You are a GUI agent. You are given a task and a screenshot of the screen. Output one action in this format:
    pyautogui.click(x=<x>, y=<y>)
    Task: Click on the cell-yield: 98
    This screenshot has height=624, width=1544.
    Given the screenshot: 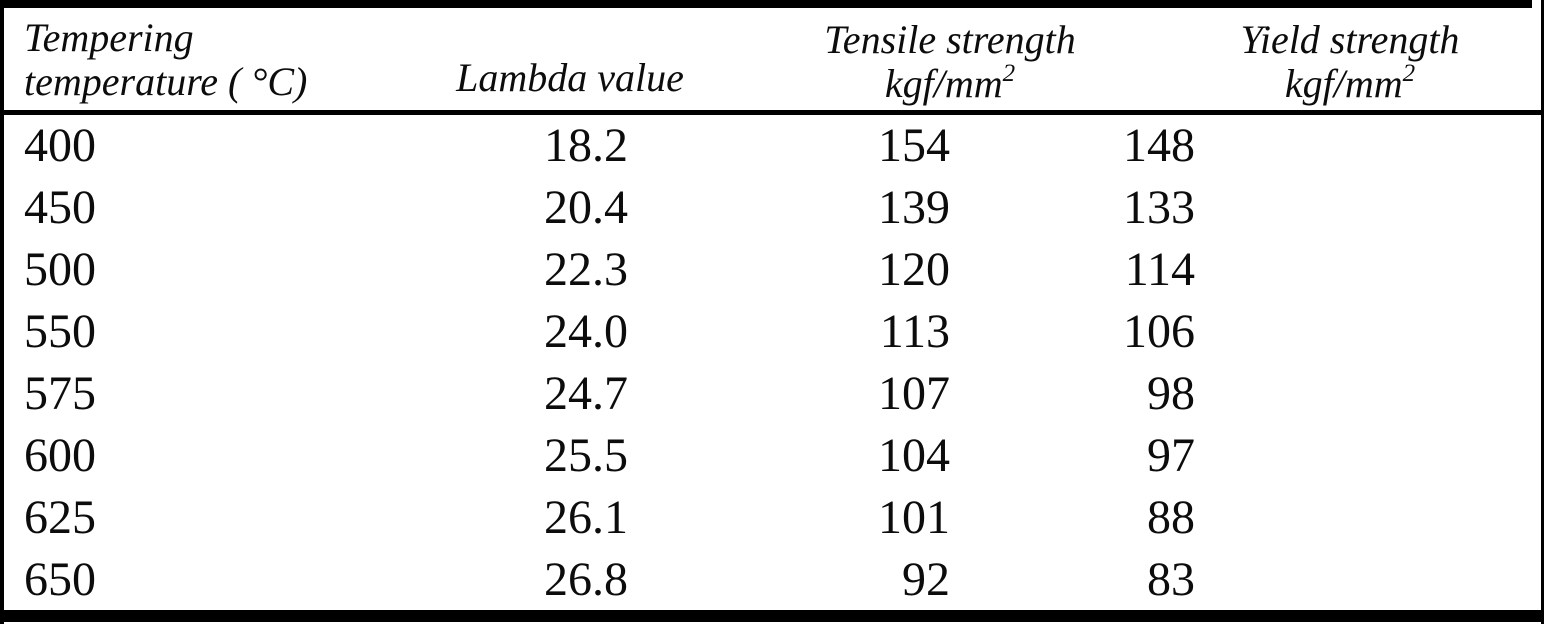 What is the action you would take?
    pyautogui.click(x=1171, y=393)
    